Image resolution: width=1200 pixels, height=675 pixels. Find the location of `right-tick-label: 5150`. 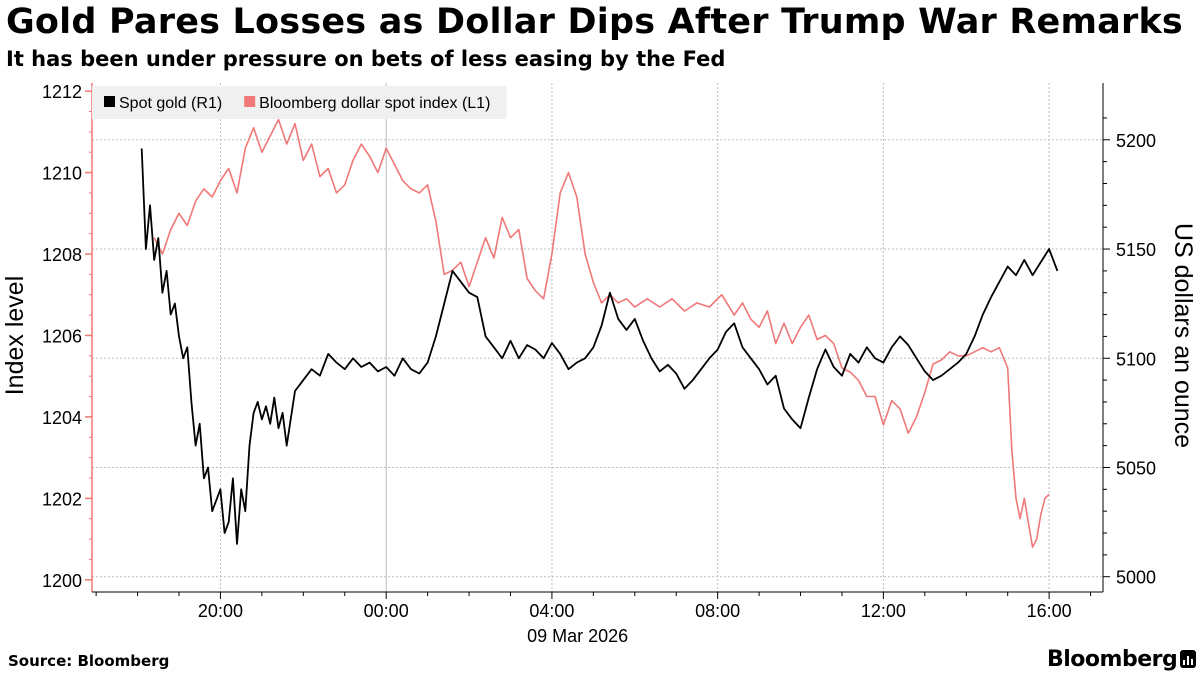

right-tick-label: 5150 is located at coordinates (1136, 250).